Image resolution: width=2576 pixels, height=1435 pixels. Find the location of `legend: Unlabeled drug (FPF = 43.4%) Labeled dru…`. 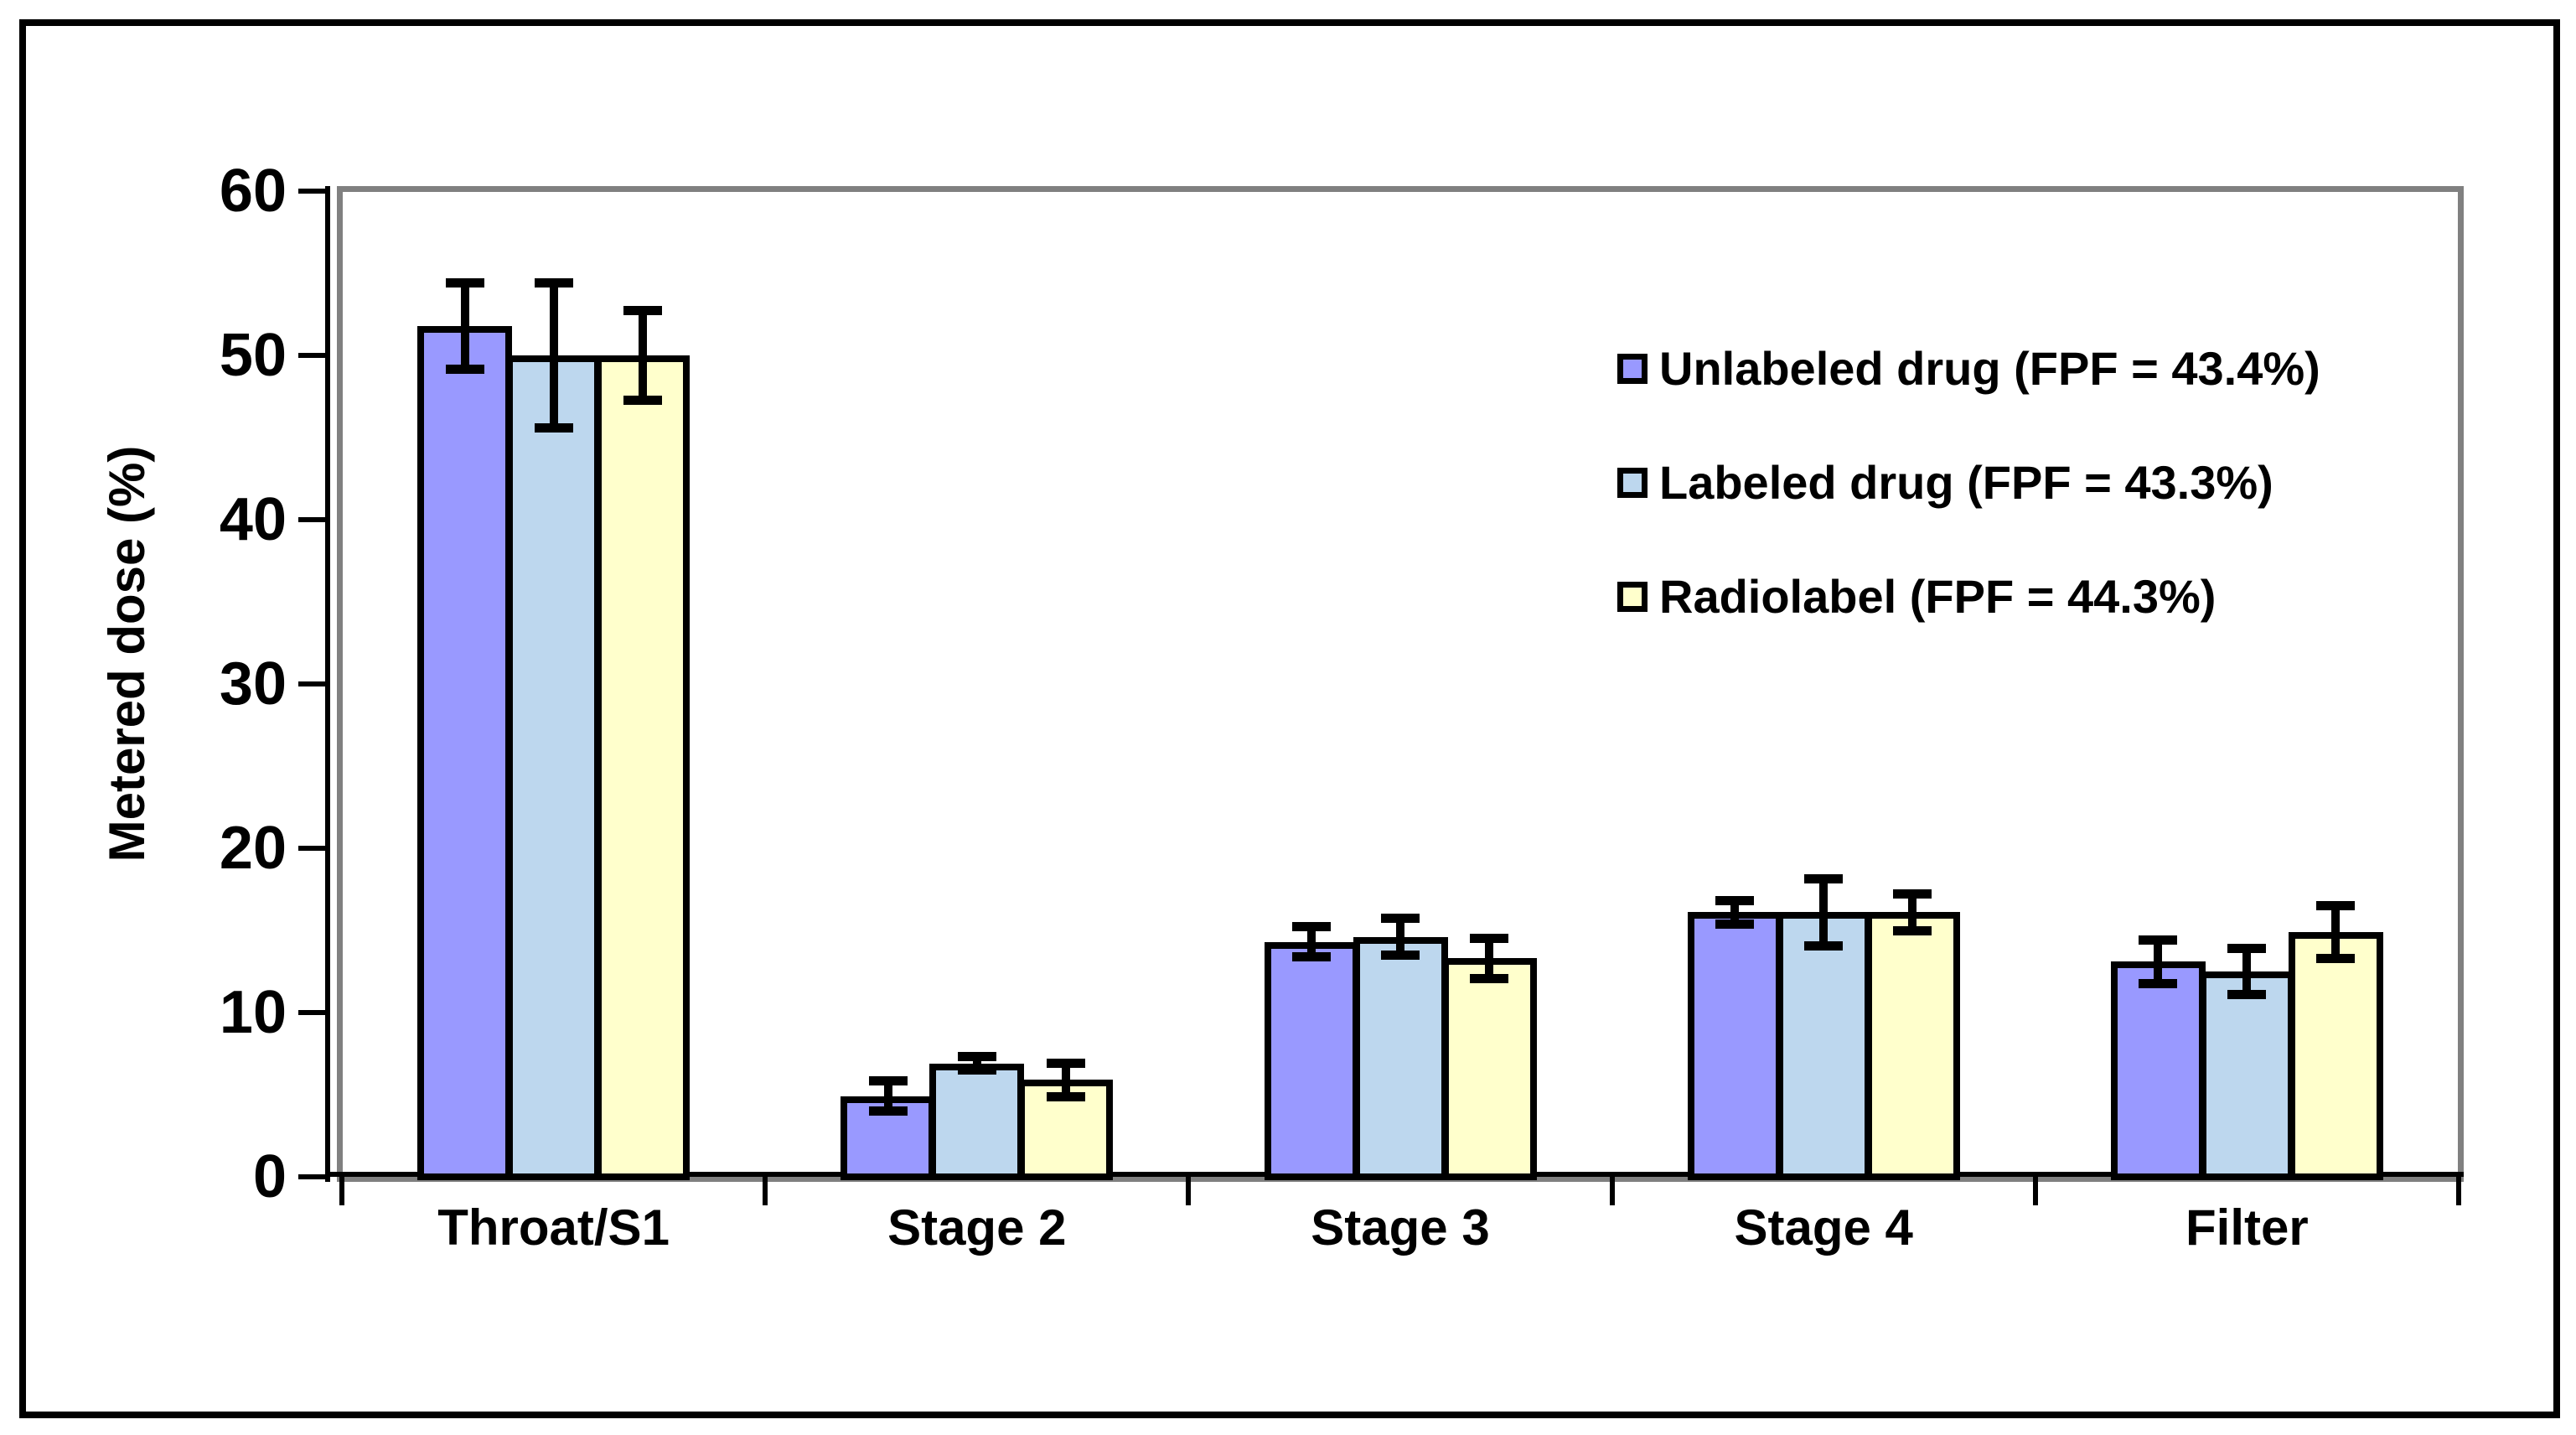

legend: Unlabeled drug (FPF = 43.4%) Labeled dru… is located at coordinates (1968, 510).